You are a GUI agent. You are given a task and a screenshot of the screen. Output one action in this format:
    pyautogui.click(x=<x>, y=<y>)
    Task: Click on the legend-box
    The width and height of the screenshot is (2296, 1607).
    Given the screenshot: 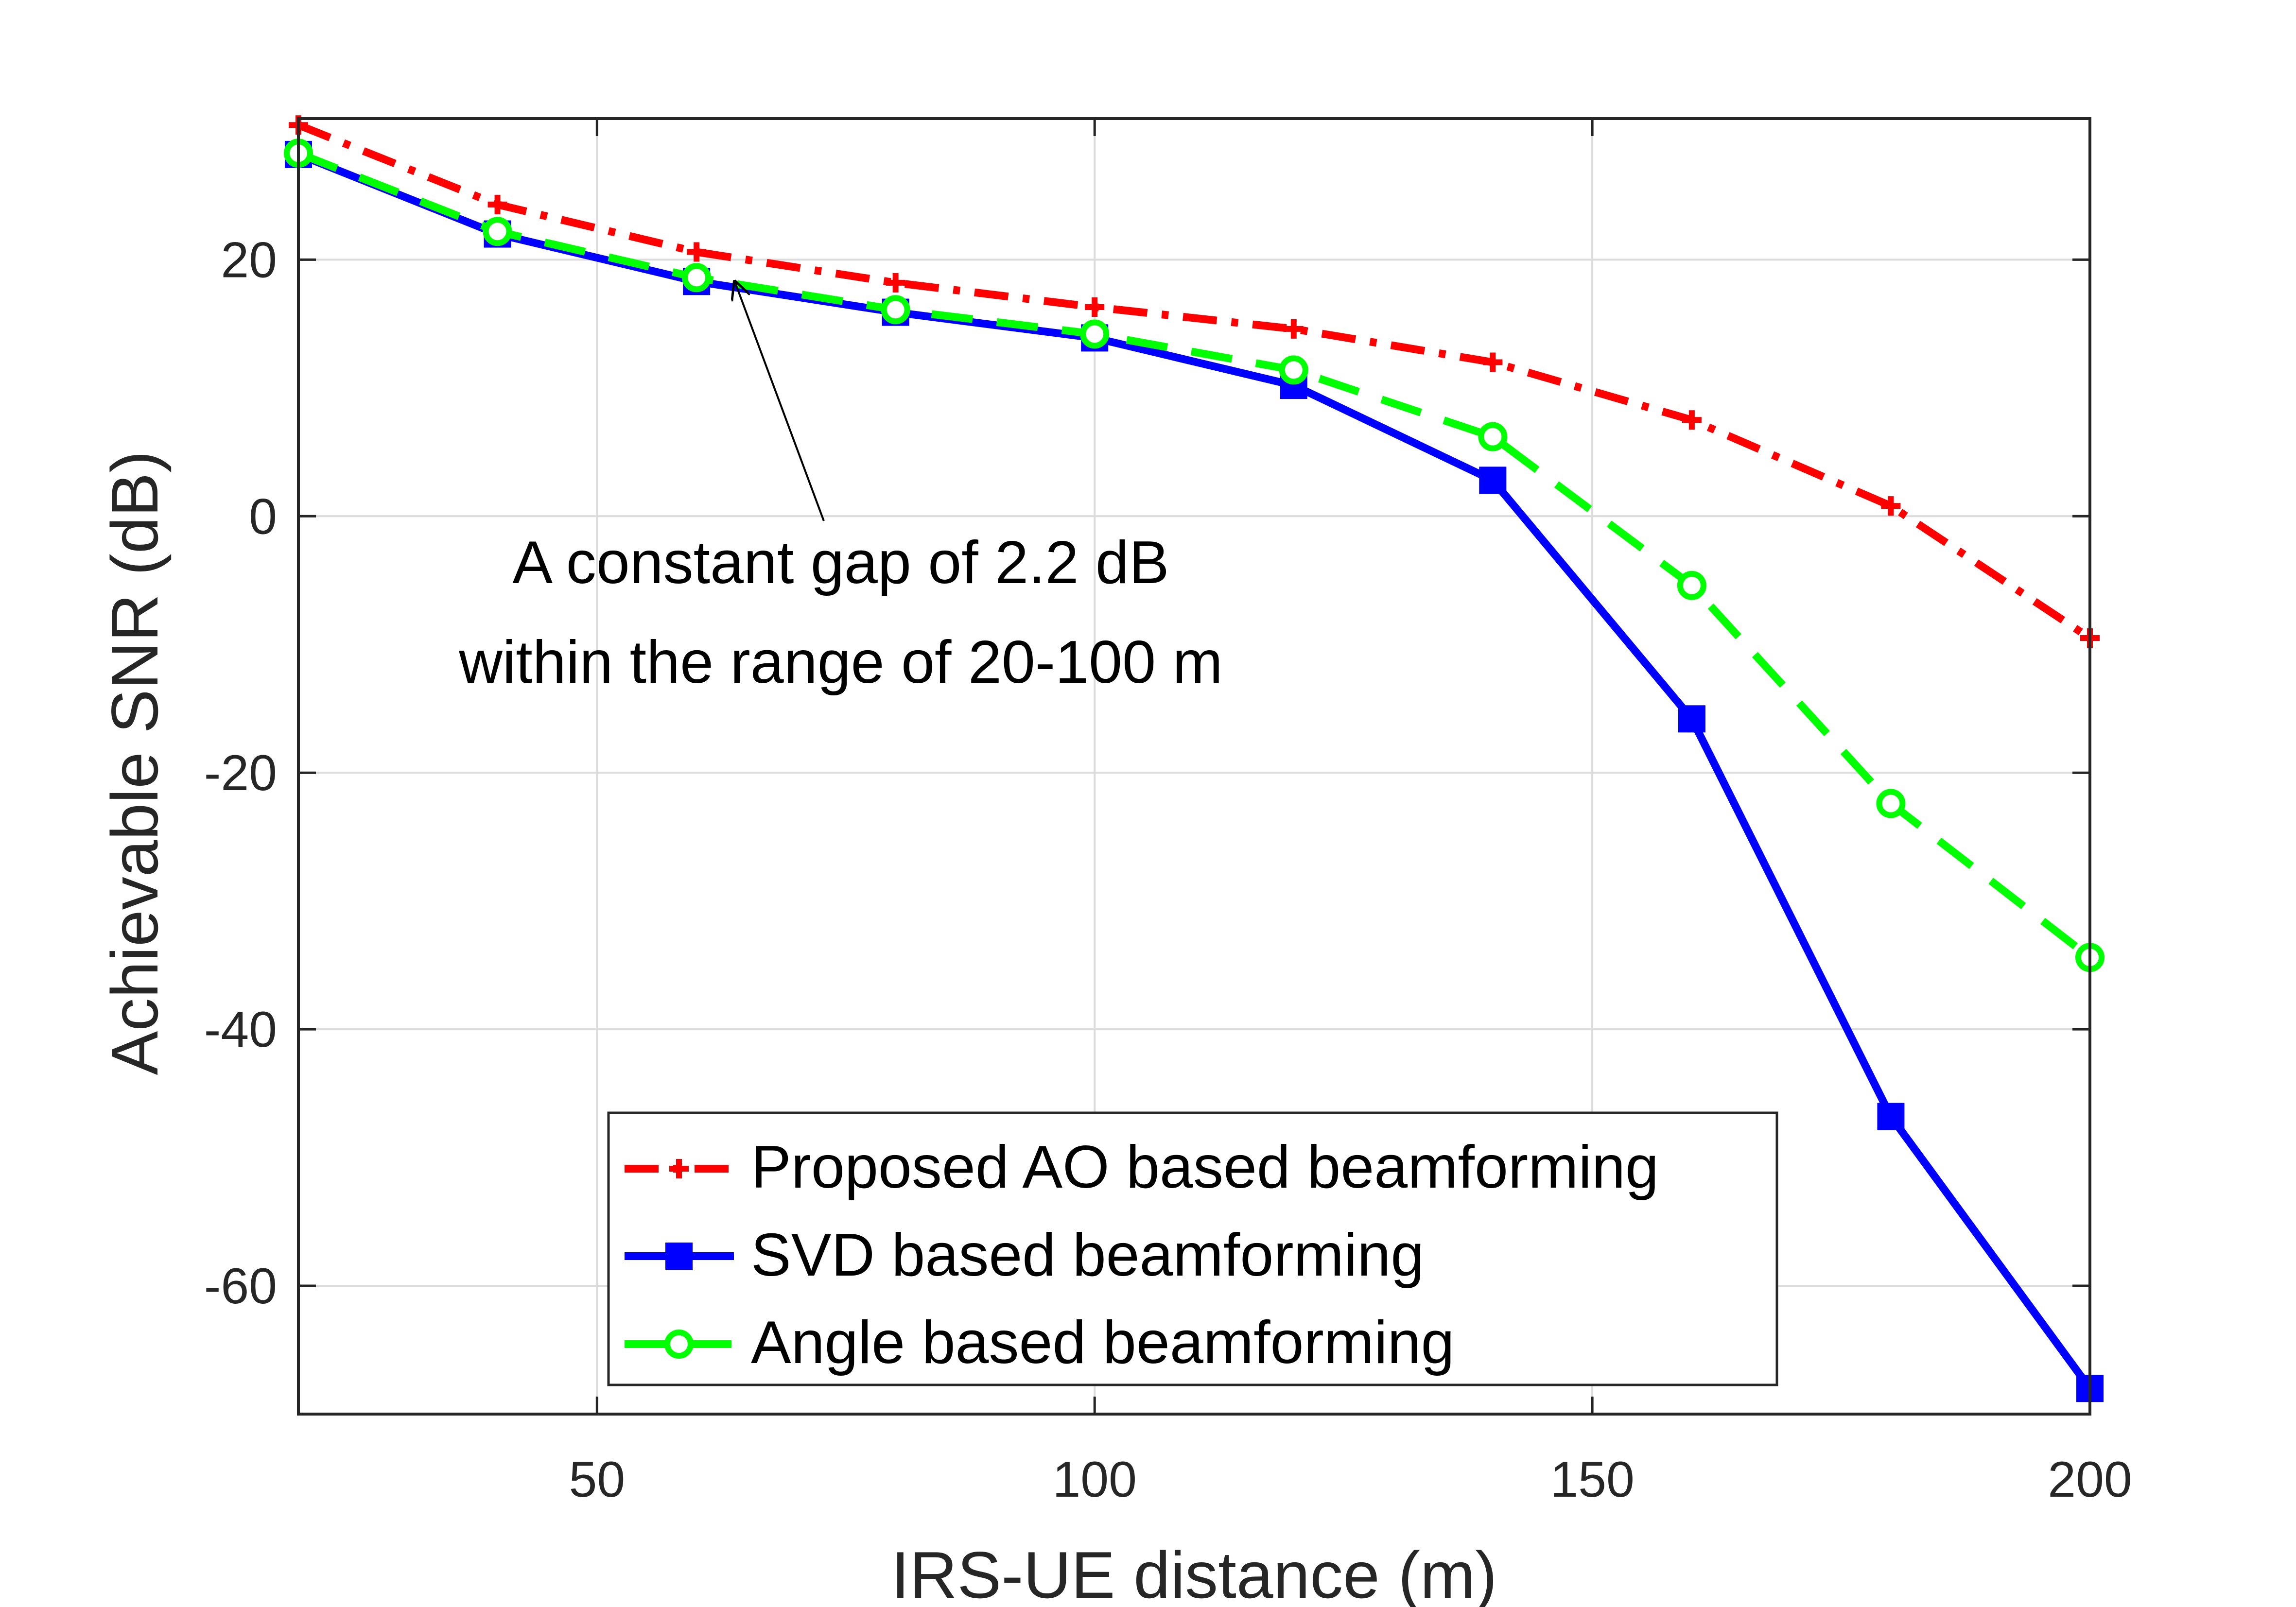 What is the action you would take?
    pyautogui.click(x=1192, y=1248)
    